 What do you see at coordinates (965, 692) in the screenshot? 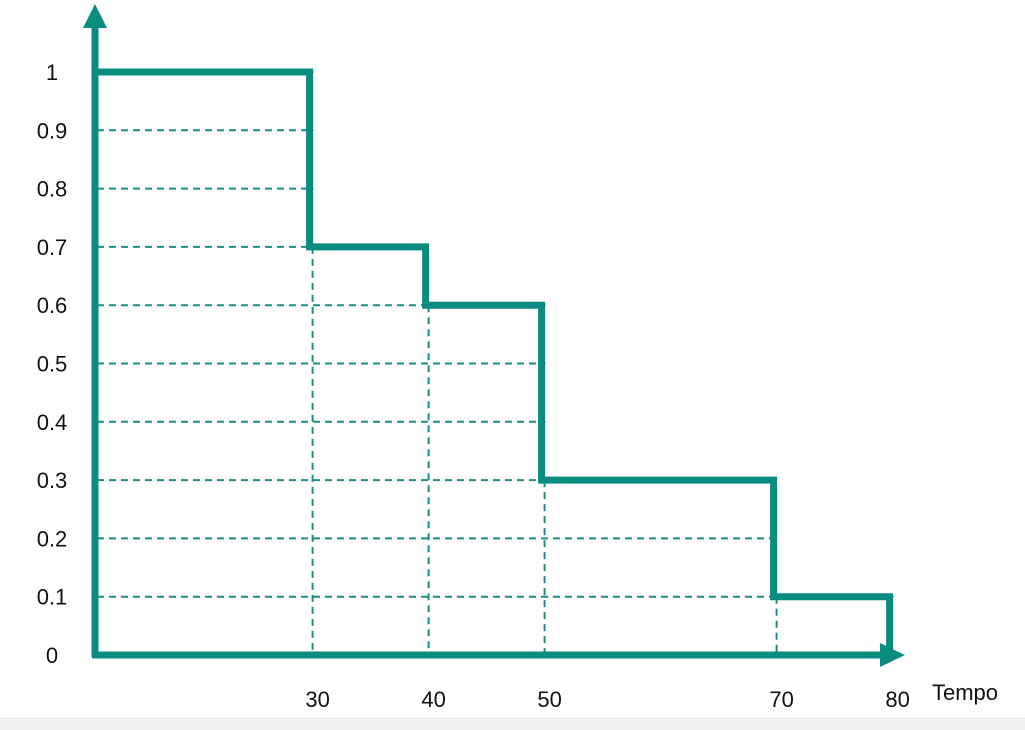
I see `x-axis-title: Tempo` at bounding box center [965, 692].